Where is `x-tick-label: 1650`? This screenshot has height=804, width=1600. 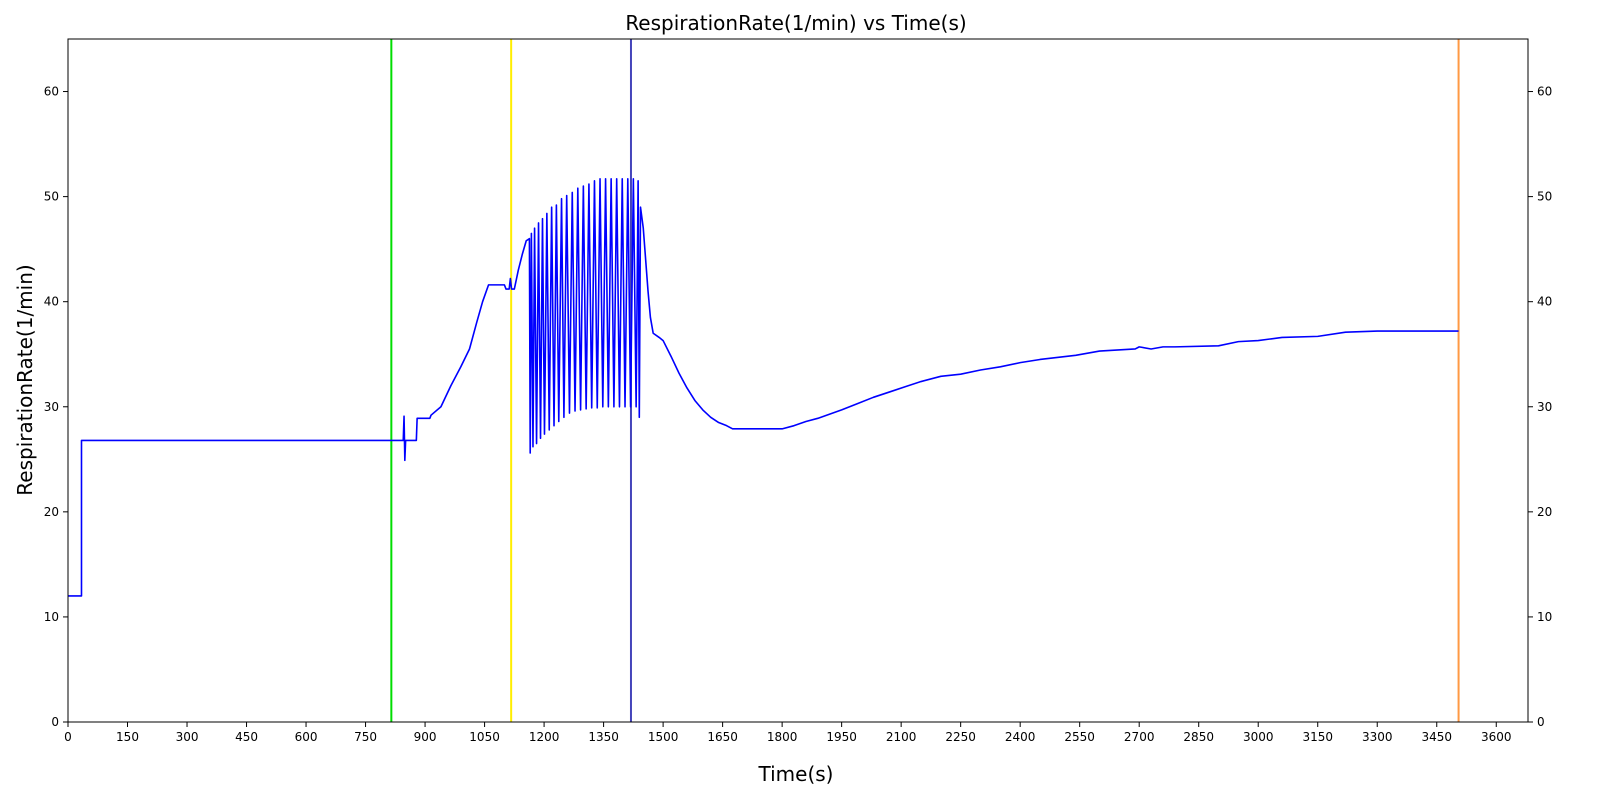
x-tick-label: 1650 is located at coordinates (722, 737).